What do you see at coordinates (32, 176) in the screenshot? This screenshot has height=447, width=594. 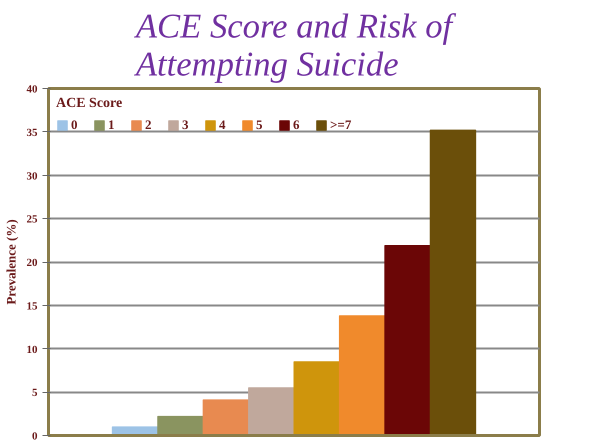 I see `y-tick-label: 30` at bounding box center [32, 176].